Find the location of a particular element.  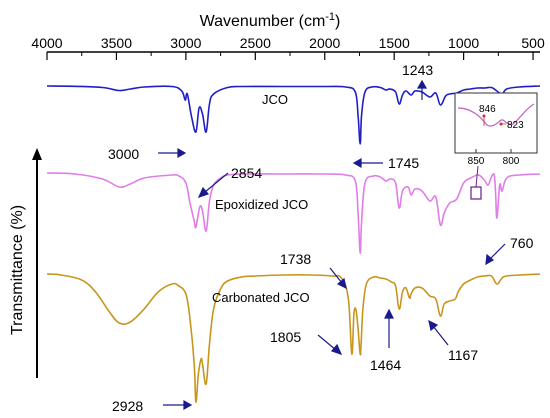

inset-tick-label-800: 800 is located at coordinates (511, 161).